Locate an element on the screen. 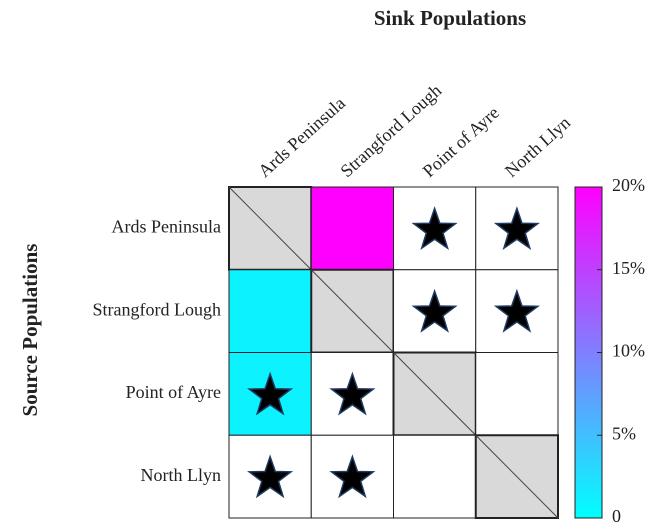 This screenshot has width=649, height=529. row-label: Point of Ayre is located at coordinates (173, 392).